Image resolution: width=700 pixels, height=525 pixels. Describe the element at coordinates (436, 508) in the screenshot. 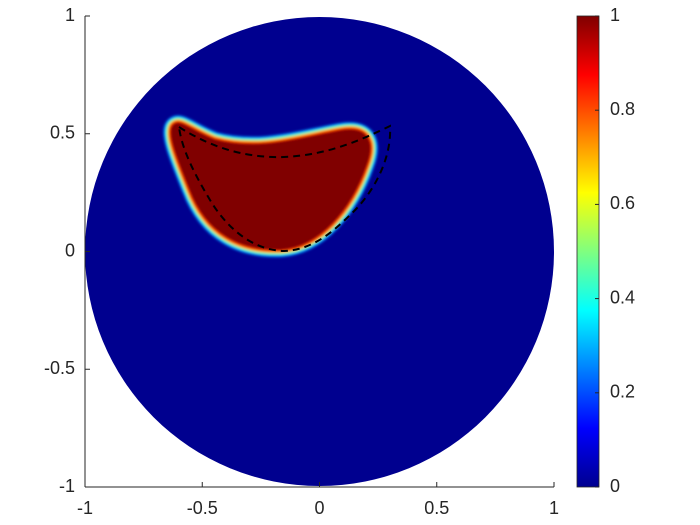

I see `x-tick-label: 0.5` at that location.